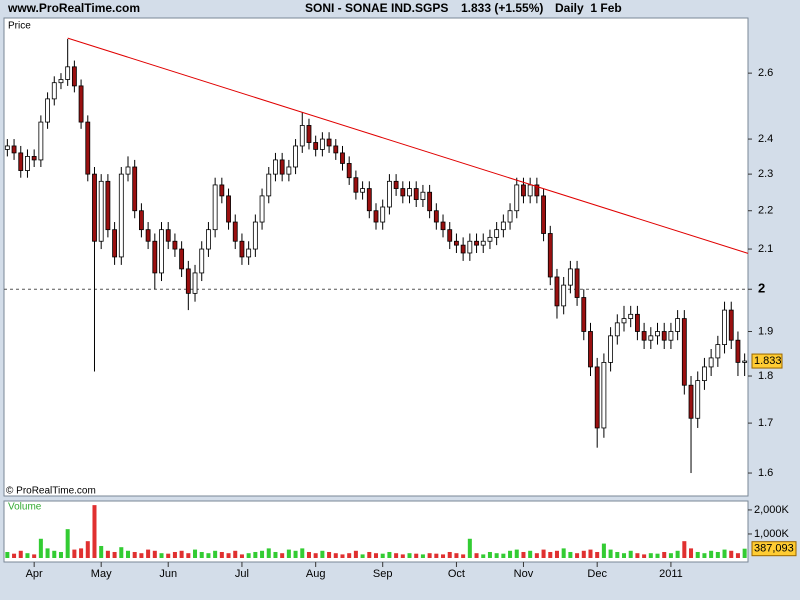 The height and width of the screenshot is (600, 800). I want to click on last-price-box, so click(767, 361).